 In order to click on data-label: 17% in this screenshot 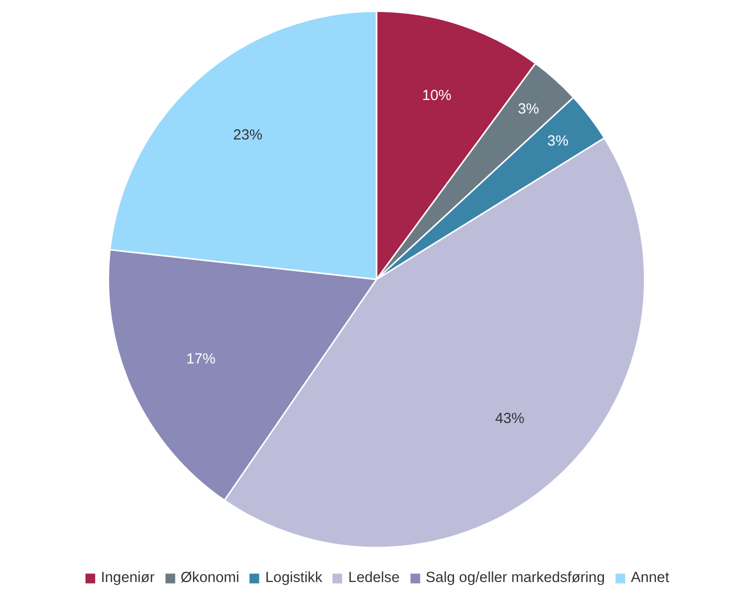, I will do `click(201, 360)`.